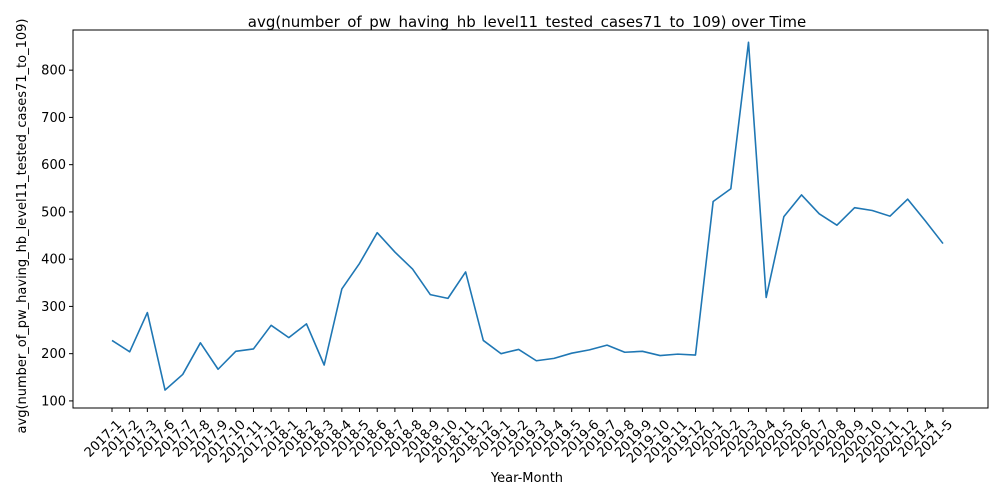 This screenshot has height=500, width=1000. Describe the element at coordinates (53, 71) in the screenshot. I see `y-tick-label: 800` at that location.